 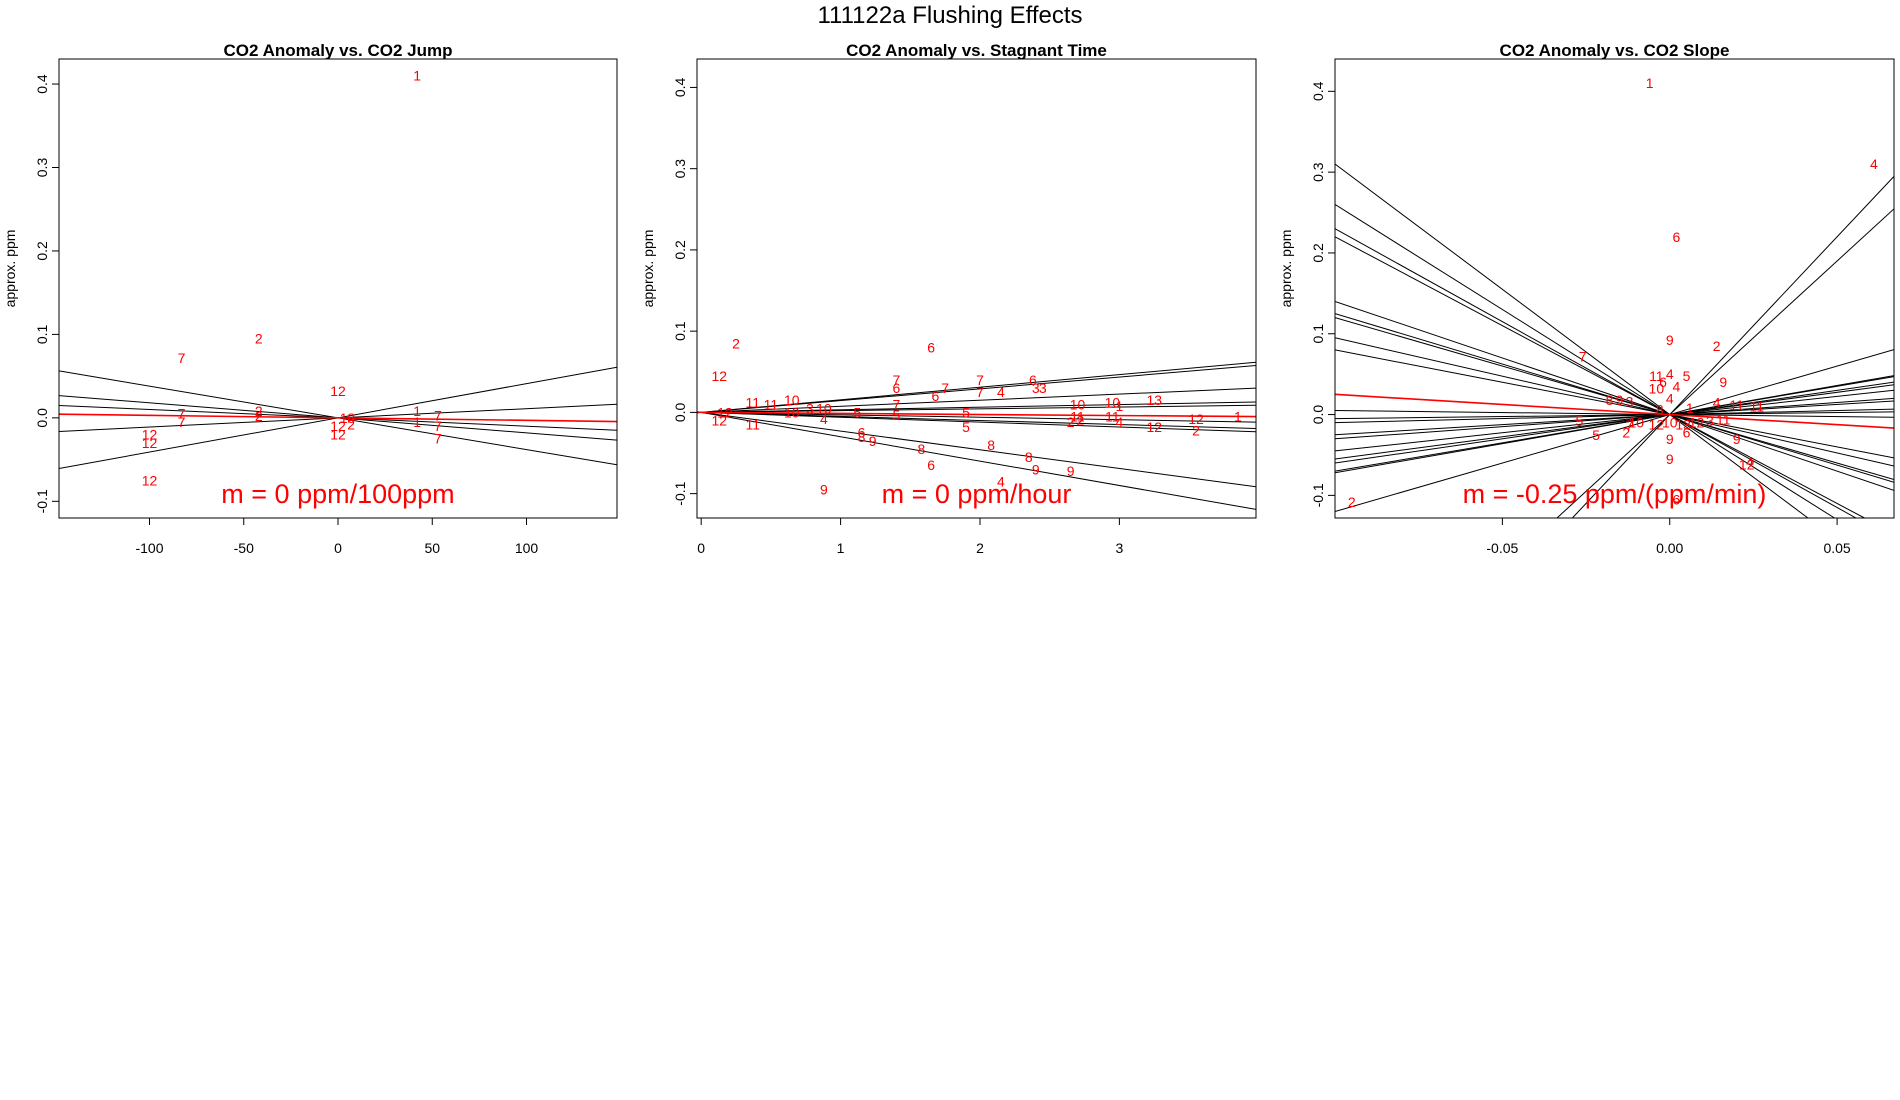 What do you see at coordinates (338, 50) in the screenshot?
I see `panel-title: CO2 Anomaly vs. CO2 Jump` at bounding box center [338, 50].